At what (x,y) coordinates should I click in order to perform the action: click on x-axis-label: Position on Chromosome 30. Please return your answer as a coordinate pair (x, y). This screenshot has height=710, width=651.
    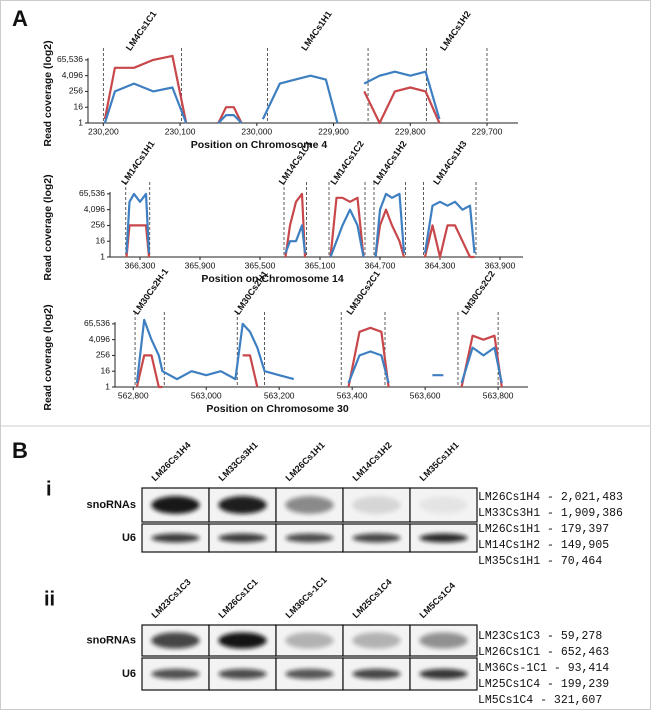
    Looking at the image, I should click on (277, 409).